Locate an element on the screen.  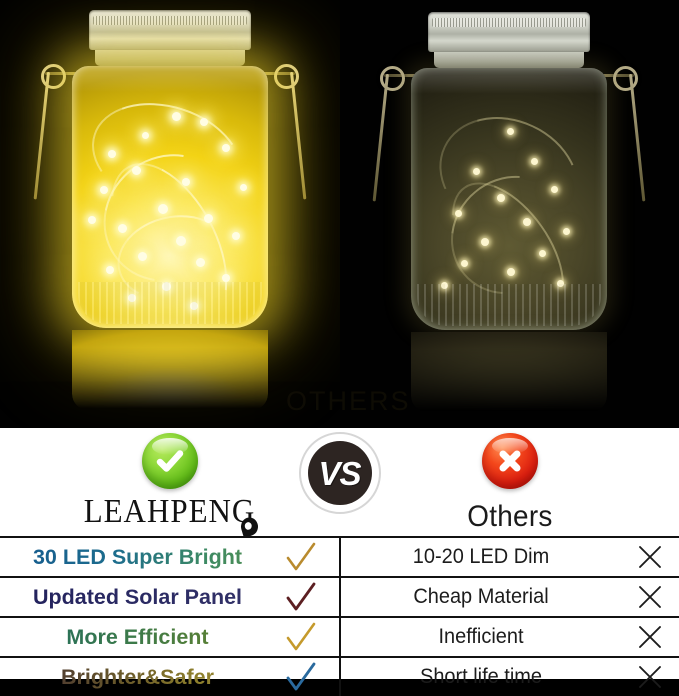
versus-circle: VS is located at coordinates (340, 473).